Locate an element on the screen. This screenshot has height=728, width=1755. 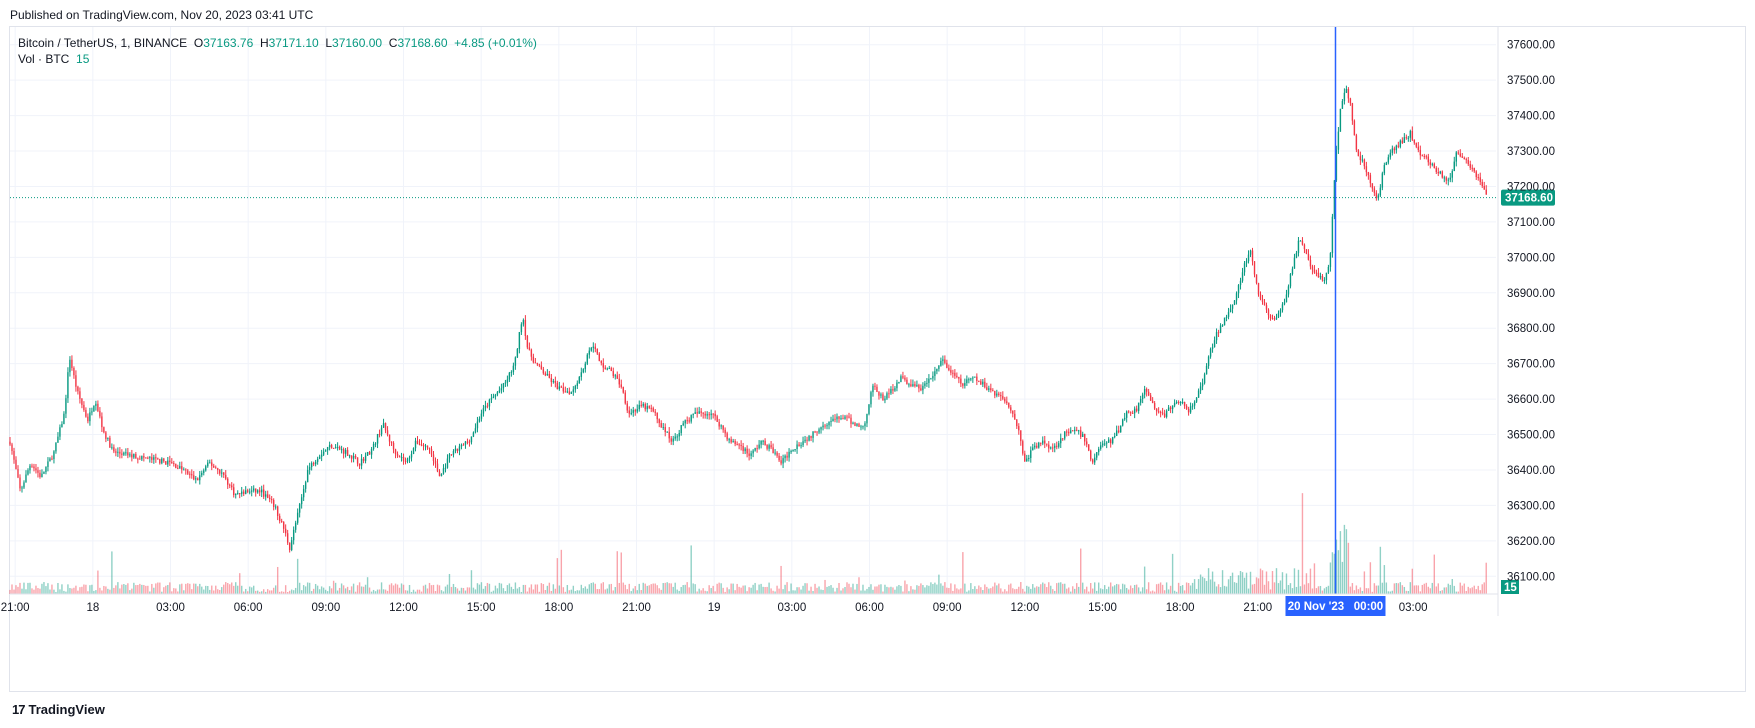
x-tick-label: 18:00 is located at coordinates (1180, 608).